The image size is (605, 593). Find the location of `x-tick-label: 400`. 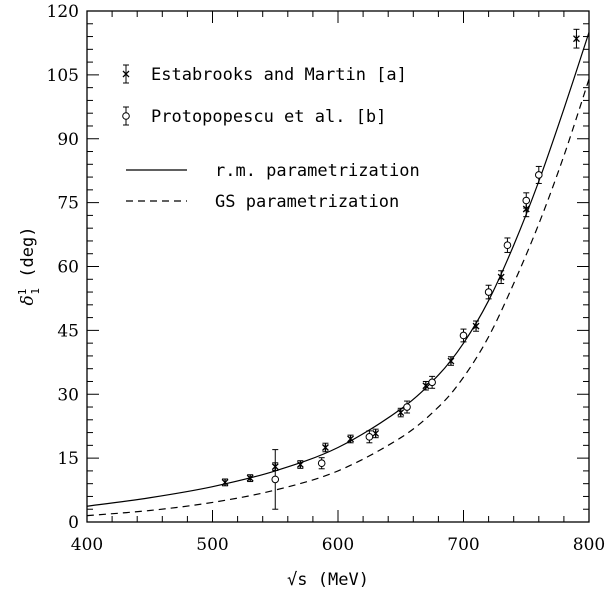

x-tick-label: 400 is located at coordinates (87, 545).